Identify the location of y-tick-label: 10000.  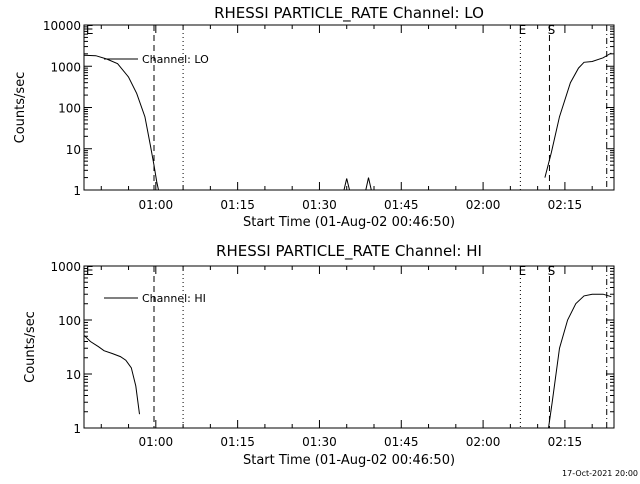
(62, 26).